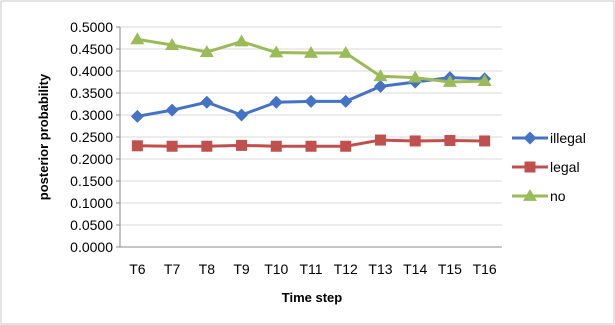  I want to click on x-tick-label: T6, so click(137, 269).